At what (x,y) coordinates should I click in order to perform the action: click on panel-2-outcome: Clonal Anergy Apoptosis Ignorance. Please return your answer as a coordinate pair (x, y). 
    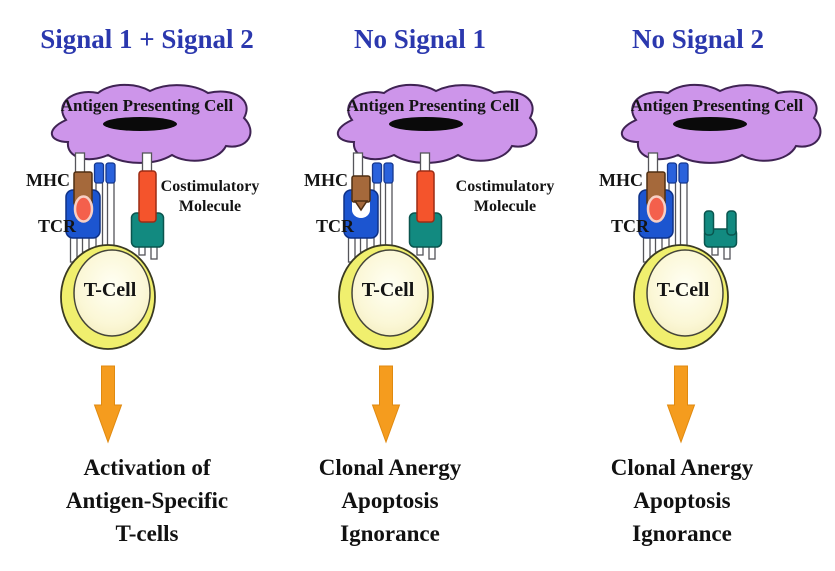
    Looking at the image, I should click on (390, 500).